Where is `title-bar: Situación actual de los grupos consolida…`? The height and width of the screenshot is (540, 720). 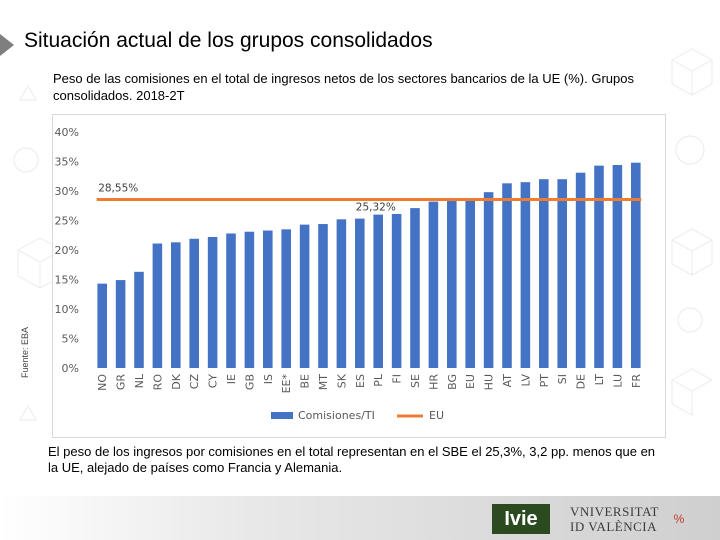
title-bar: Situación actual de los grupos consolida… is located at coordinates (360, 43).